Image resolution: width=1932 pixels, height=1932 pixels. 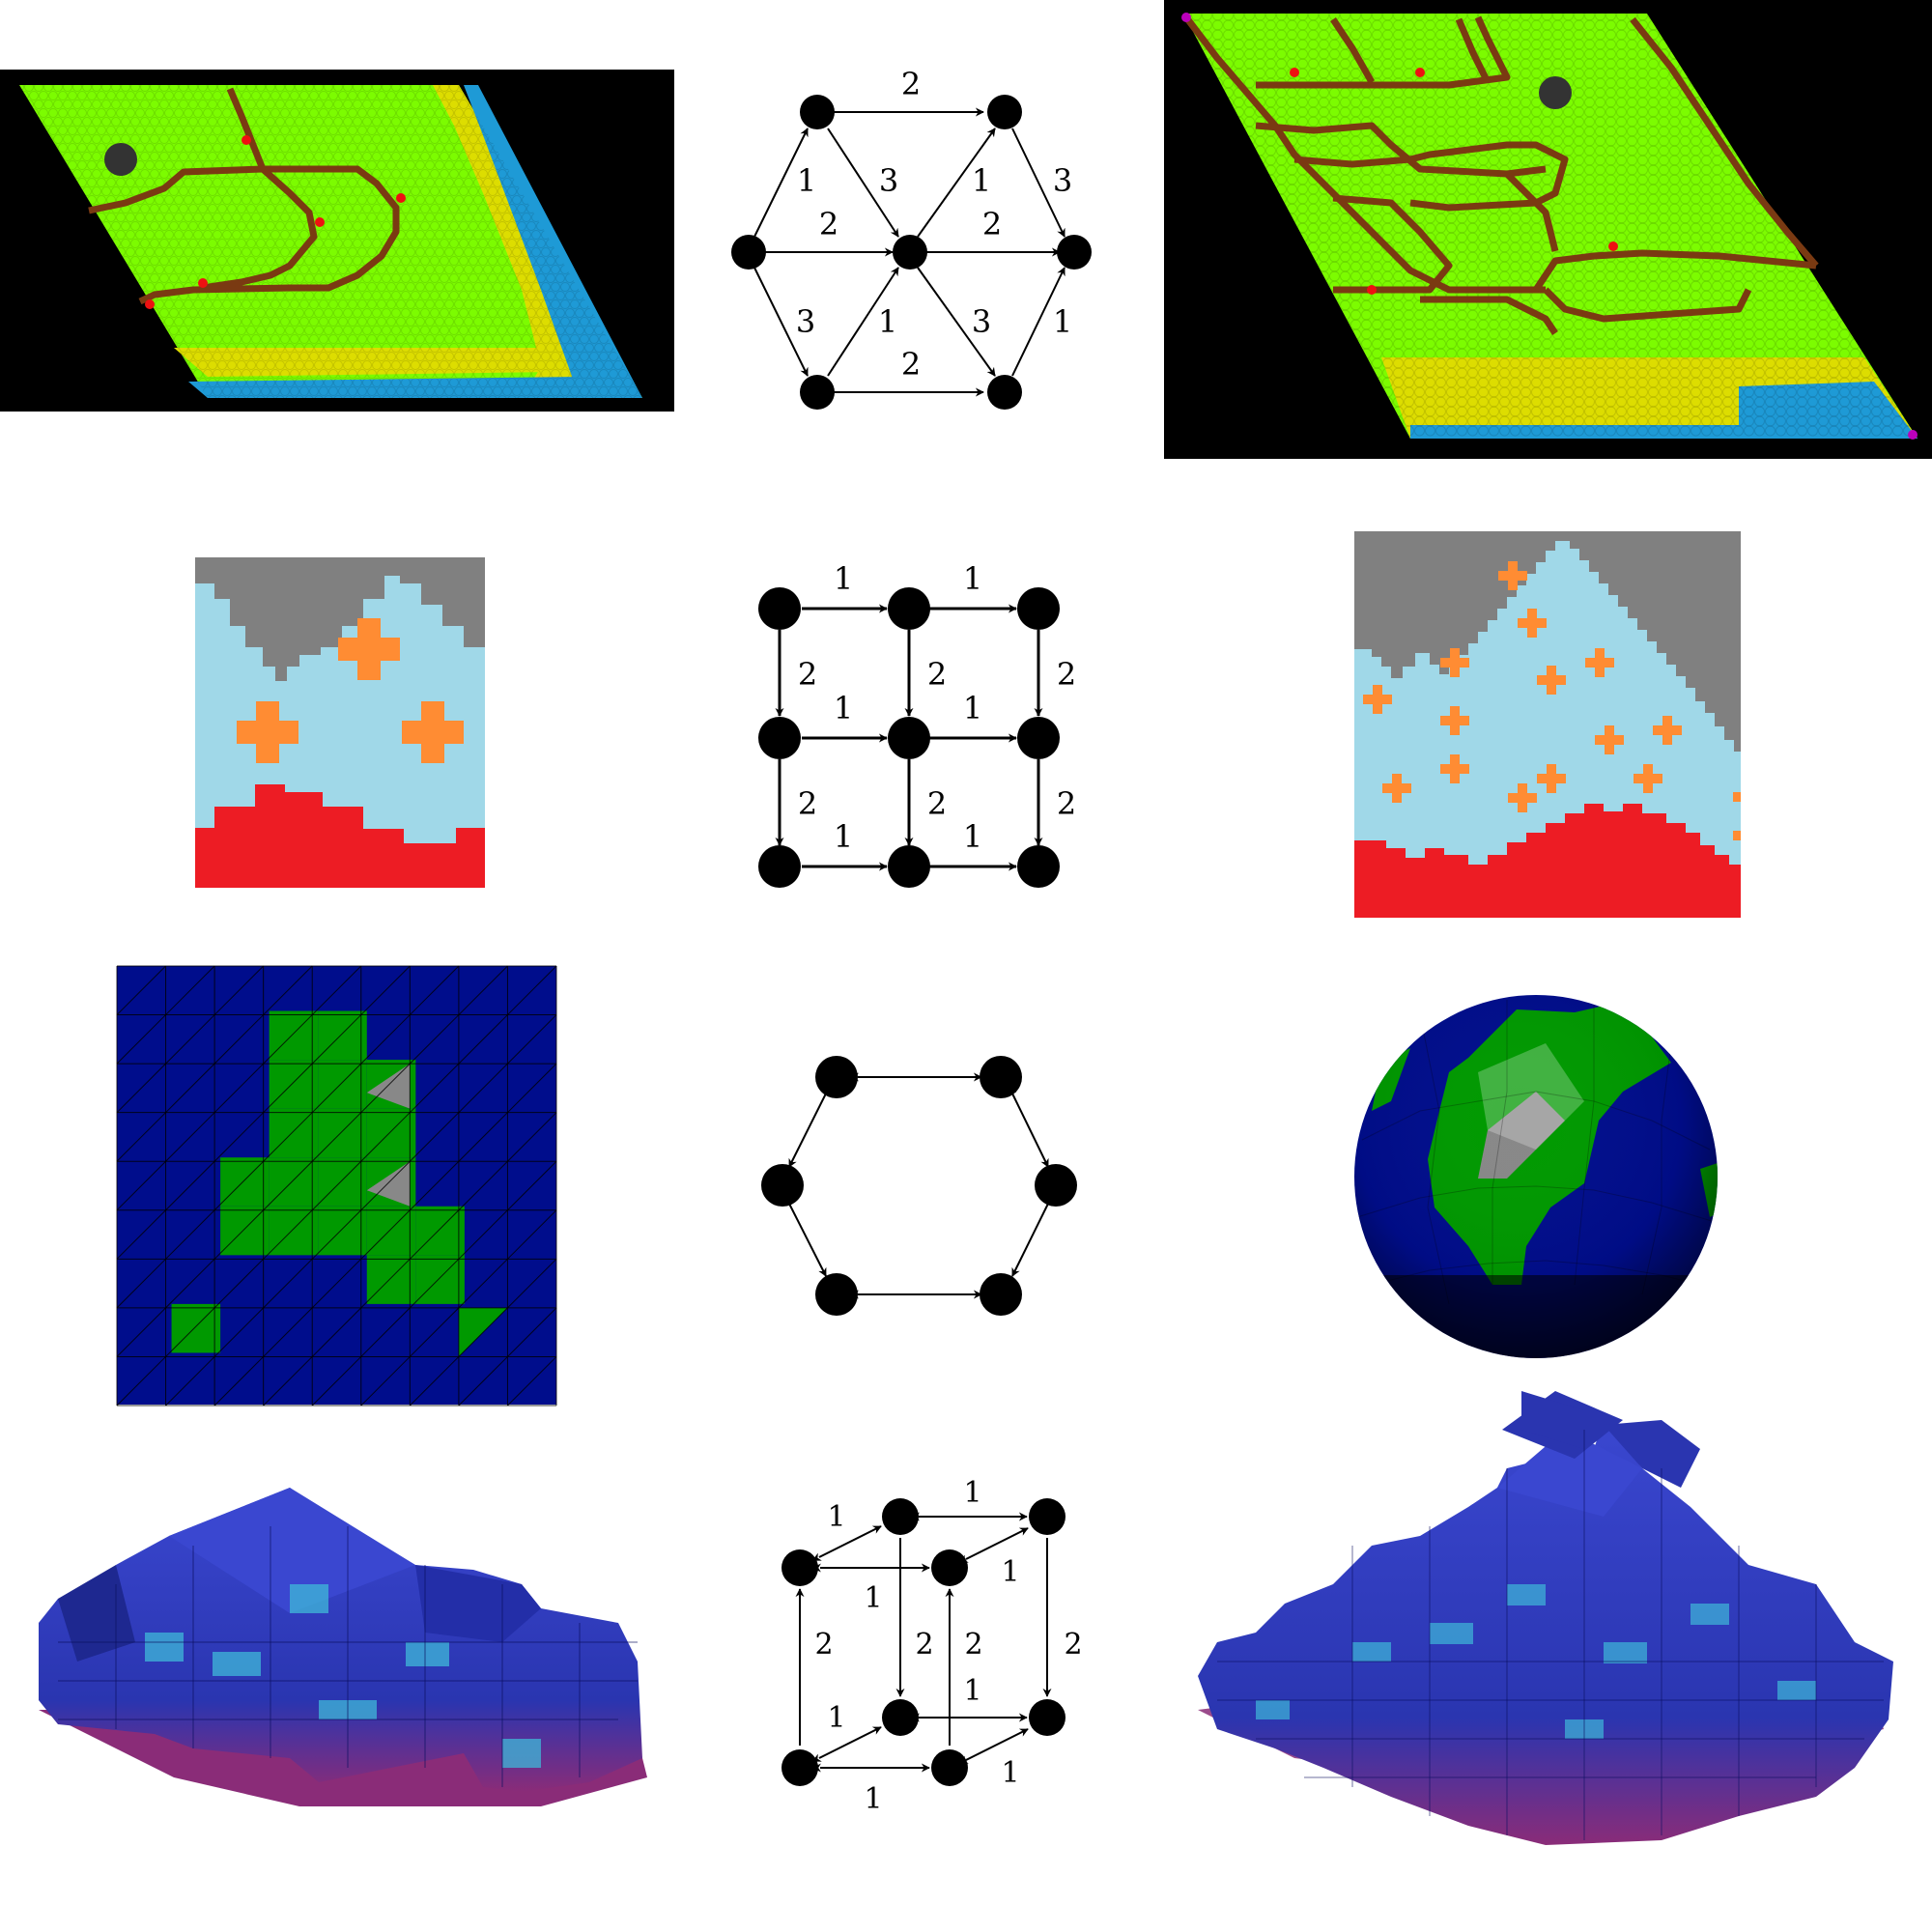 I want to click on triangle-grid-map, so click(x=336, y=1185).